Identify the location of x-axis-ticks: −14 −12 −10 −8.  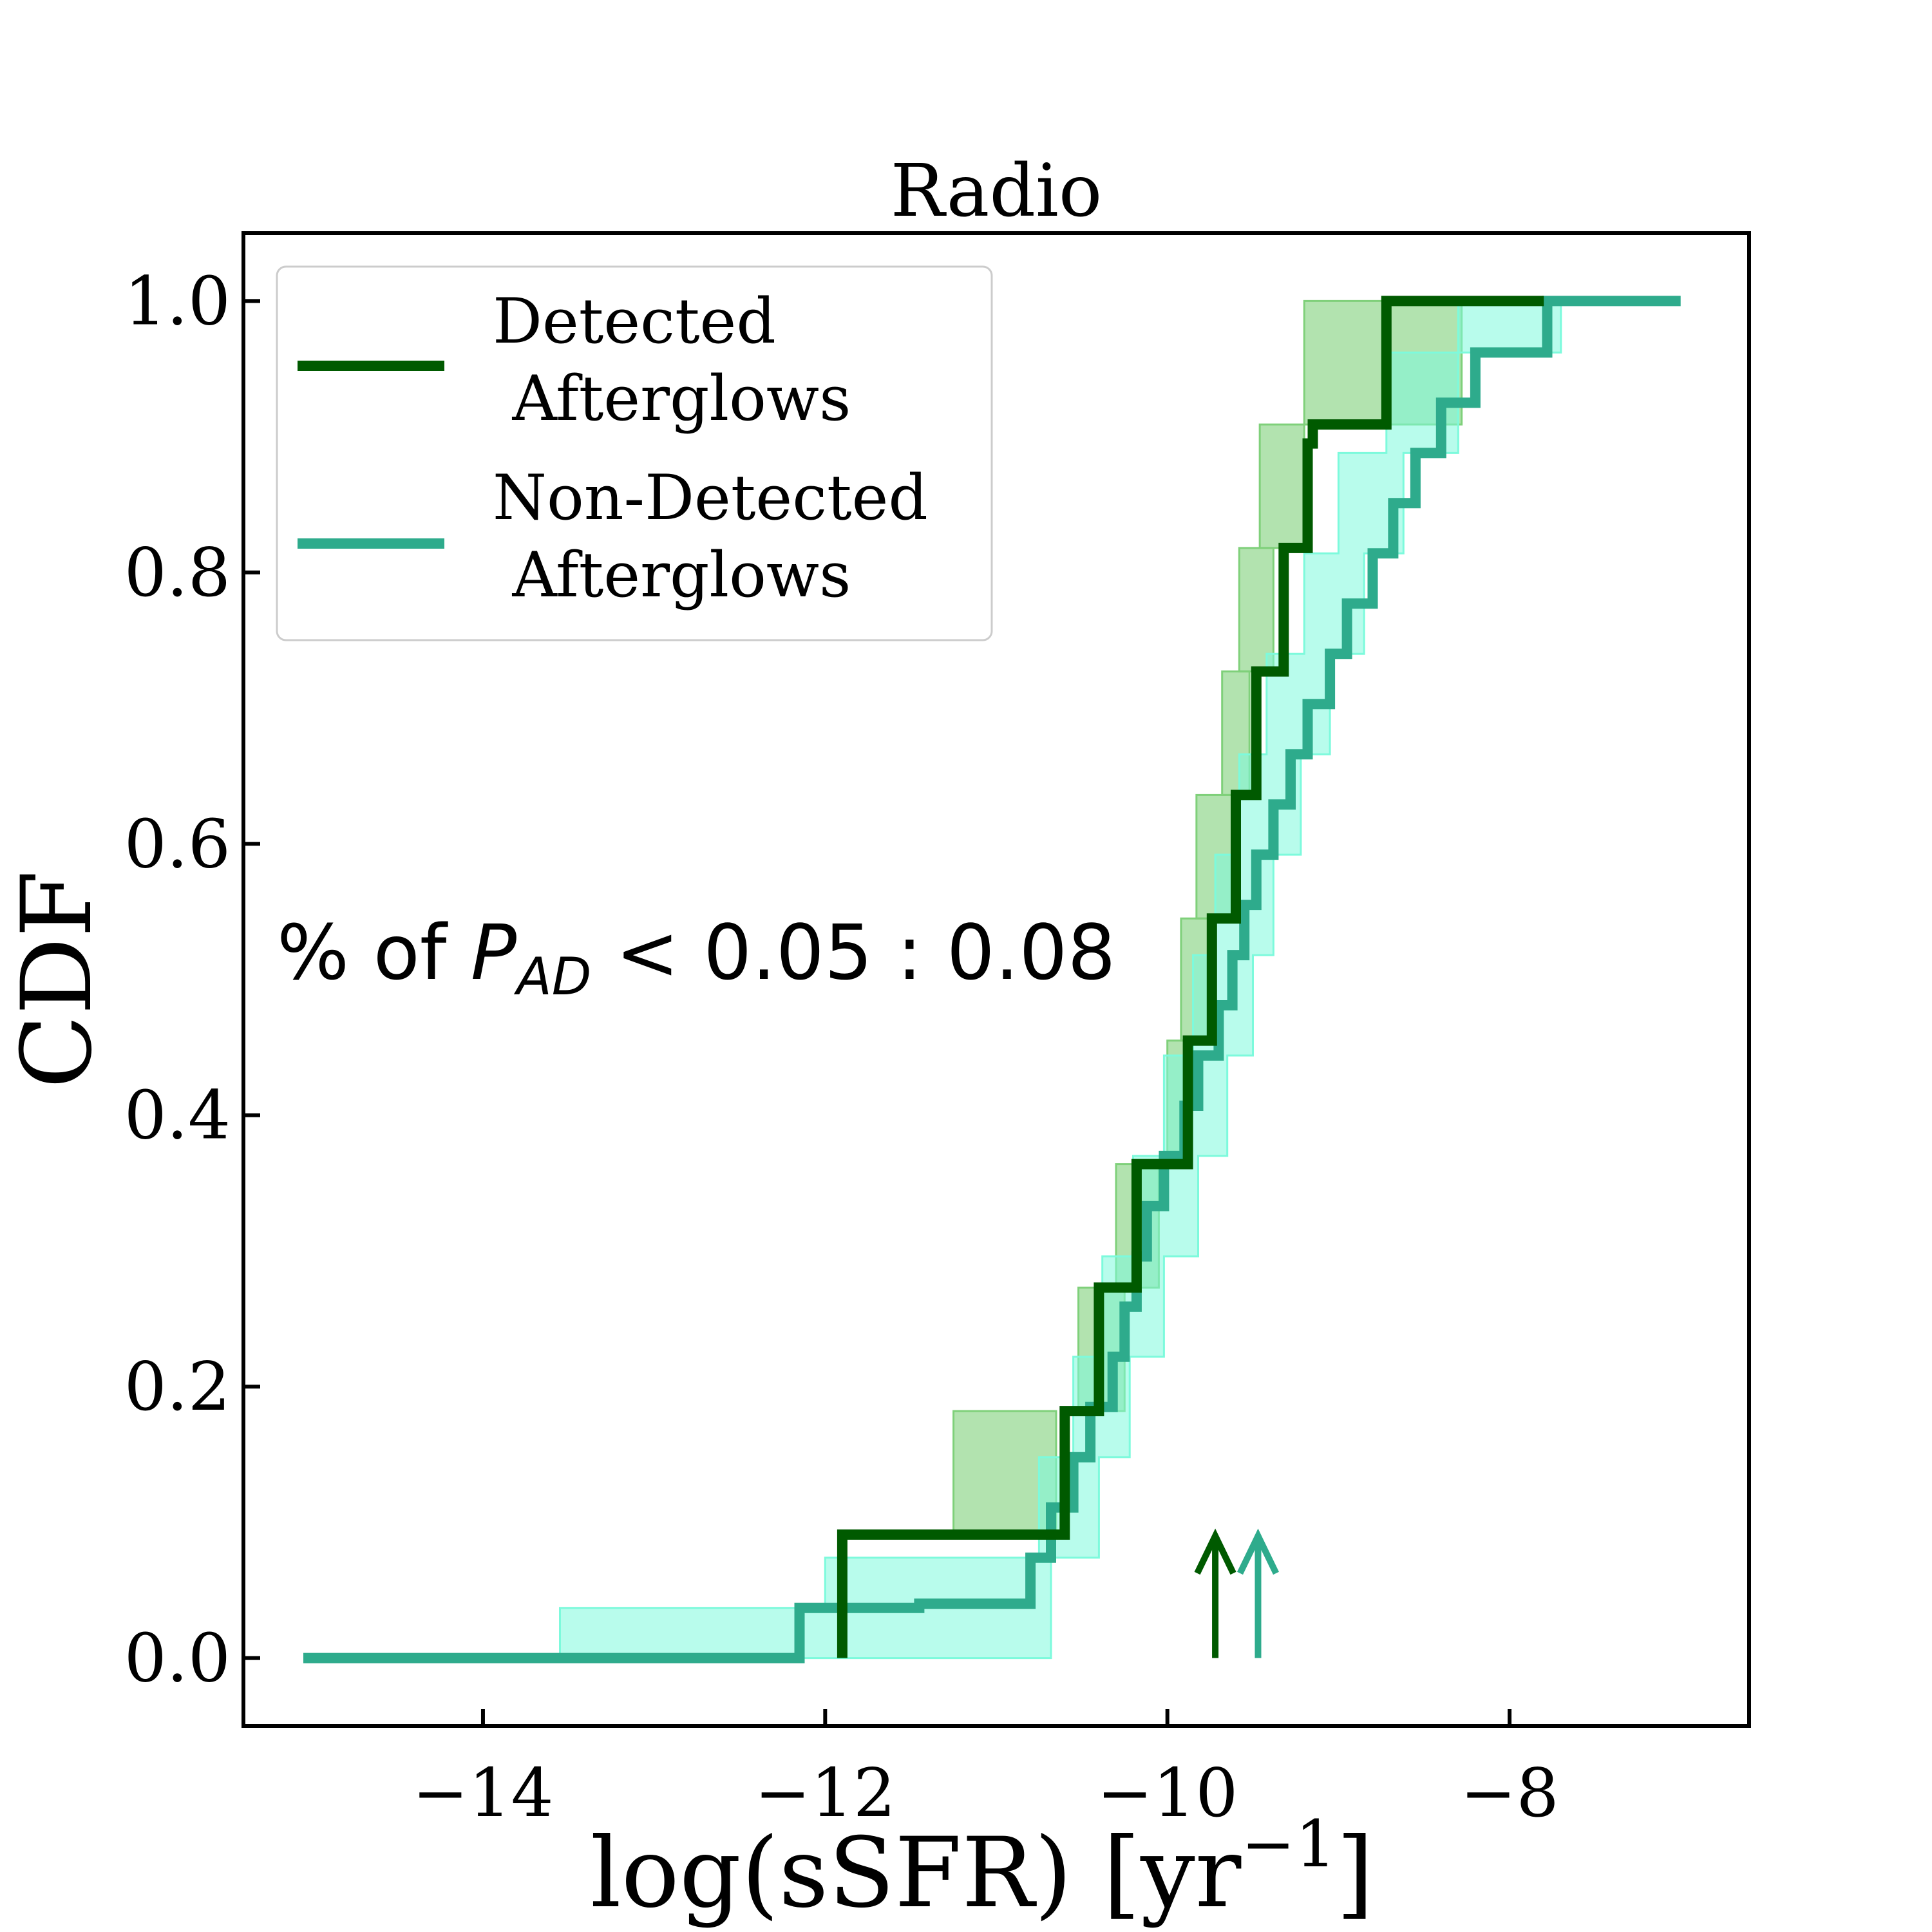
(985, 1770).